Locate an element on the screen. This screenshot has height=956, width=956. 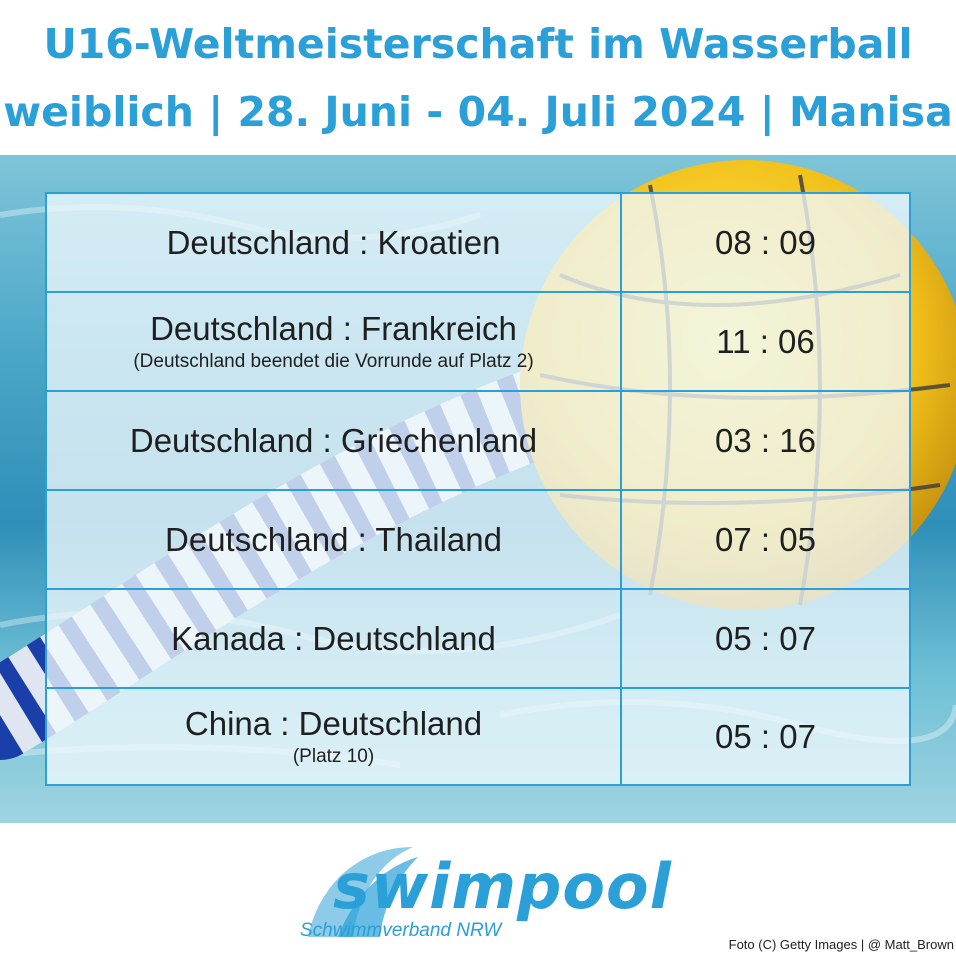
match-cell: China : Deutschland (Platz 10) is located at coordinates (334, 736).